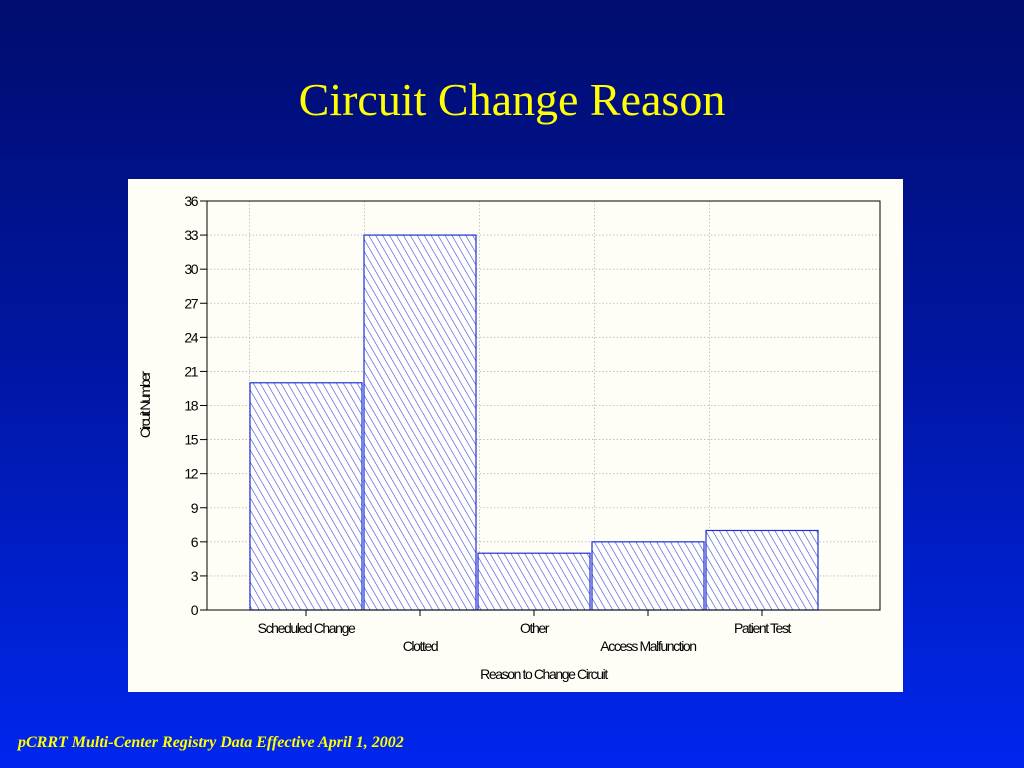  Describe the element at coordinates (191, 371) in the screenshot. I see `y-tick-label: 21` at that location.